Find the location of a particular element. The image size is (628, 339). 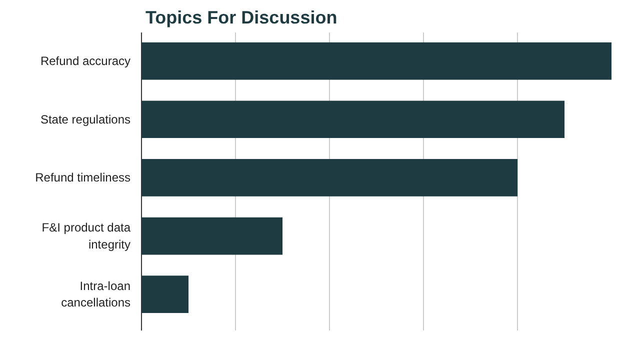

y-tick-label: Refund accuracy is located at coordinates (85, 61).